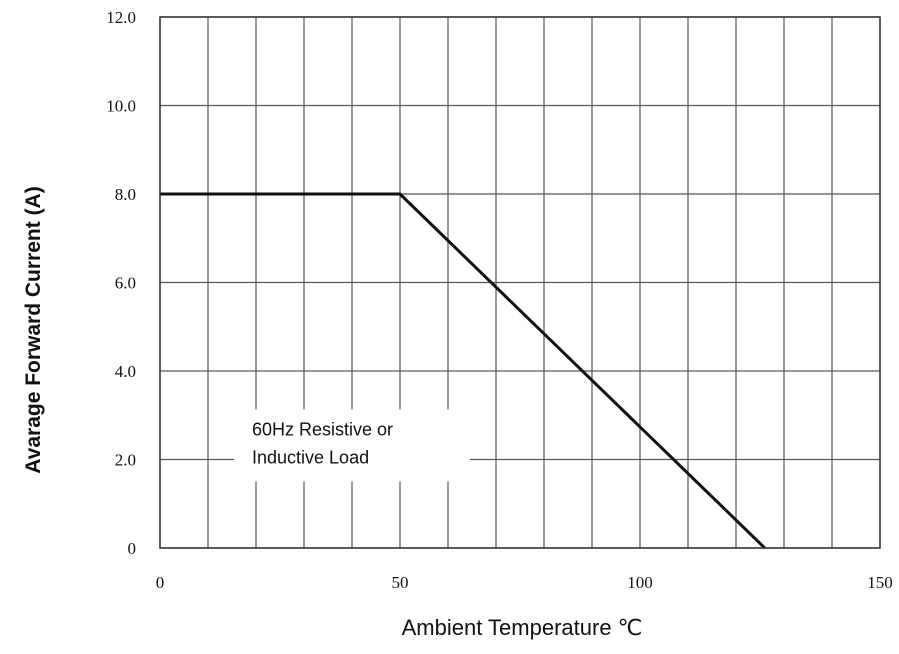  What do you see at coordinates (125, 460) in the screenshot?
I see `y-tick-label: 2.0` at bounding box center [125, 460].